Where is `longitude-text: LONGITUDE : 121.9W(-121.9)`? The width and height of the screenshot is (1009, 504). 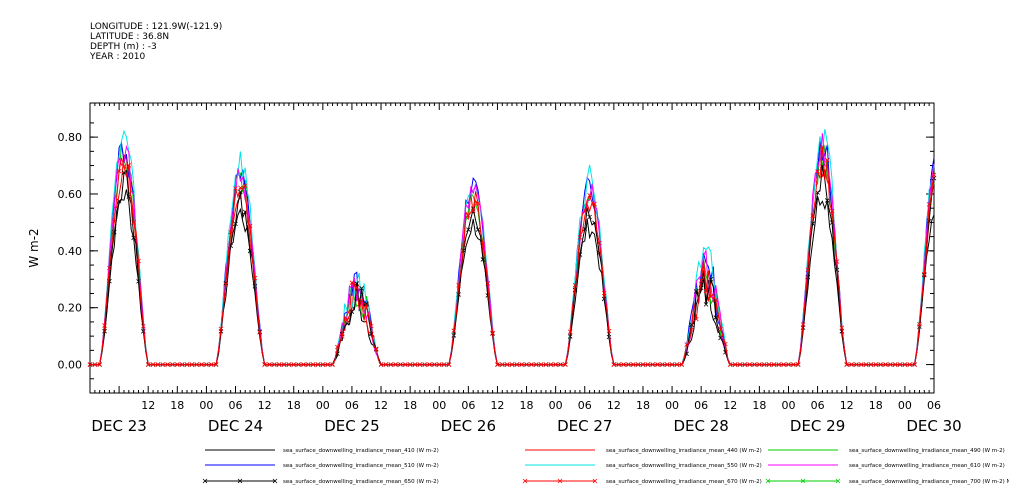 longitude-text: LONGITUDE : 121.9W(-121.9) is located at coordinates (156, 27).